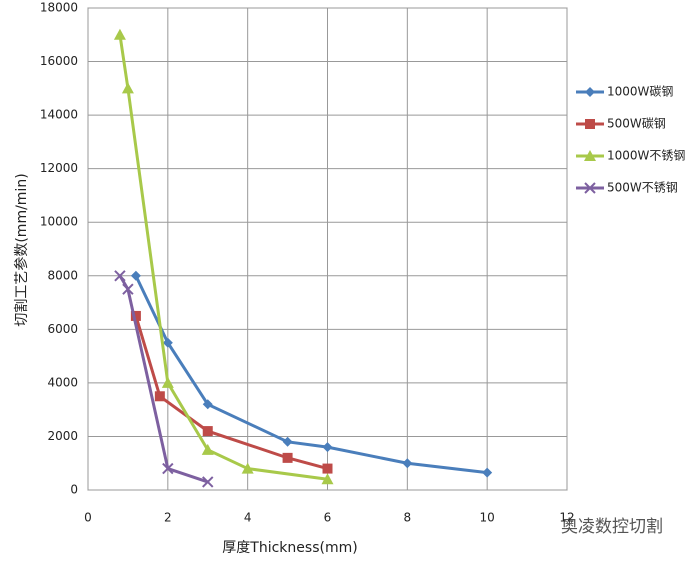 This screenshot has width=699, height=563. What do you see at coordinates (62, 329) in the screenshot?
I see `y-tick-label: 6000` at bounding box center [62, 329].